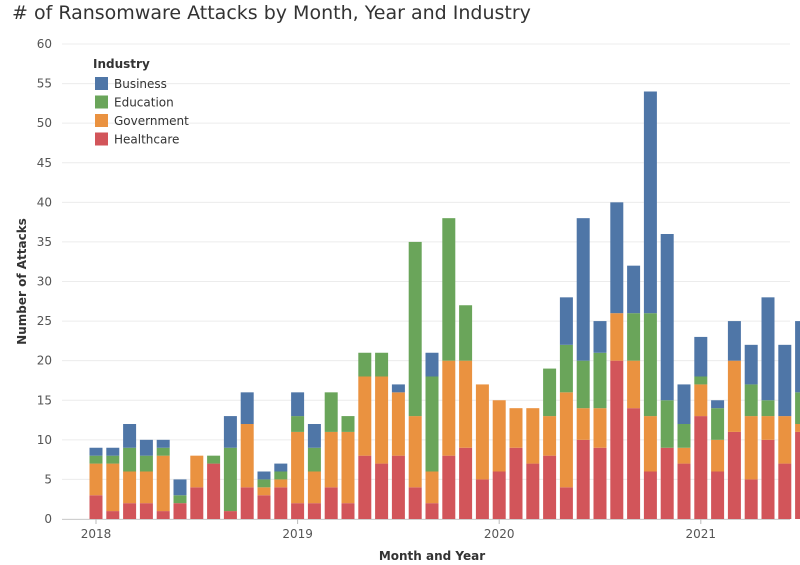  What do you see at coordinates (432, 556) in the screenshot?
I see `x-axis-title: Month and Year` at bounding box center [432, 556].